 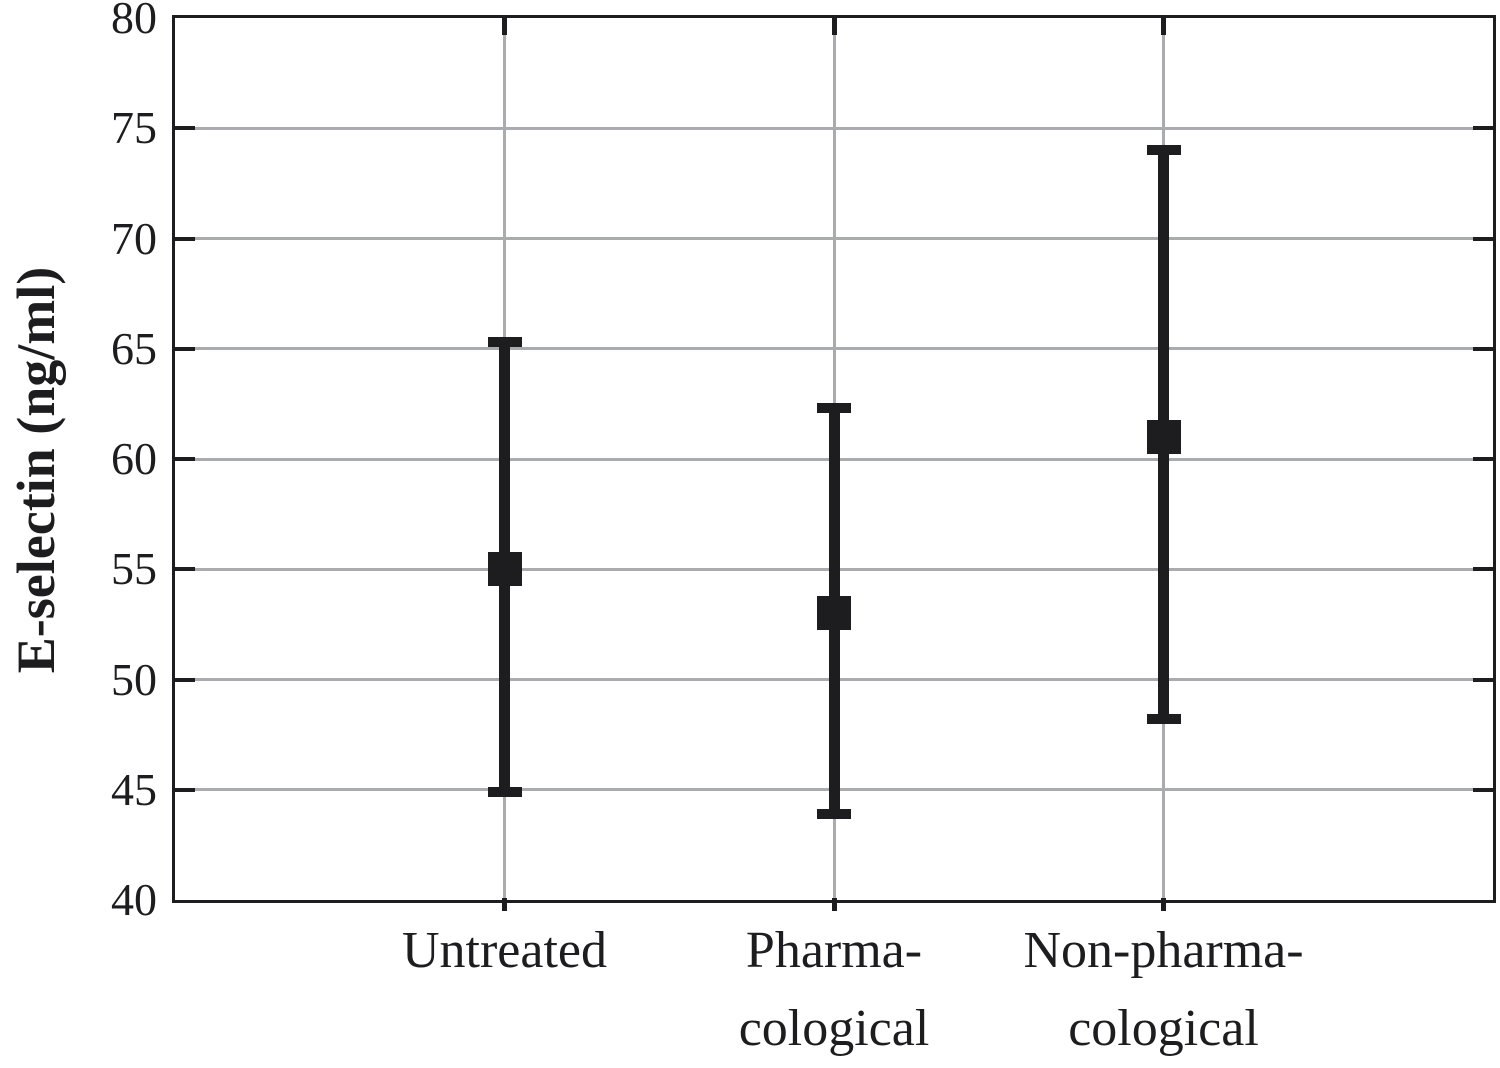 I want to click on x-tick-label: Pharma-cological, so click(x=834, y=989).